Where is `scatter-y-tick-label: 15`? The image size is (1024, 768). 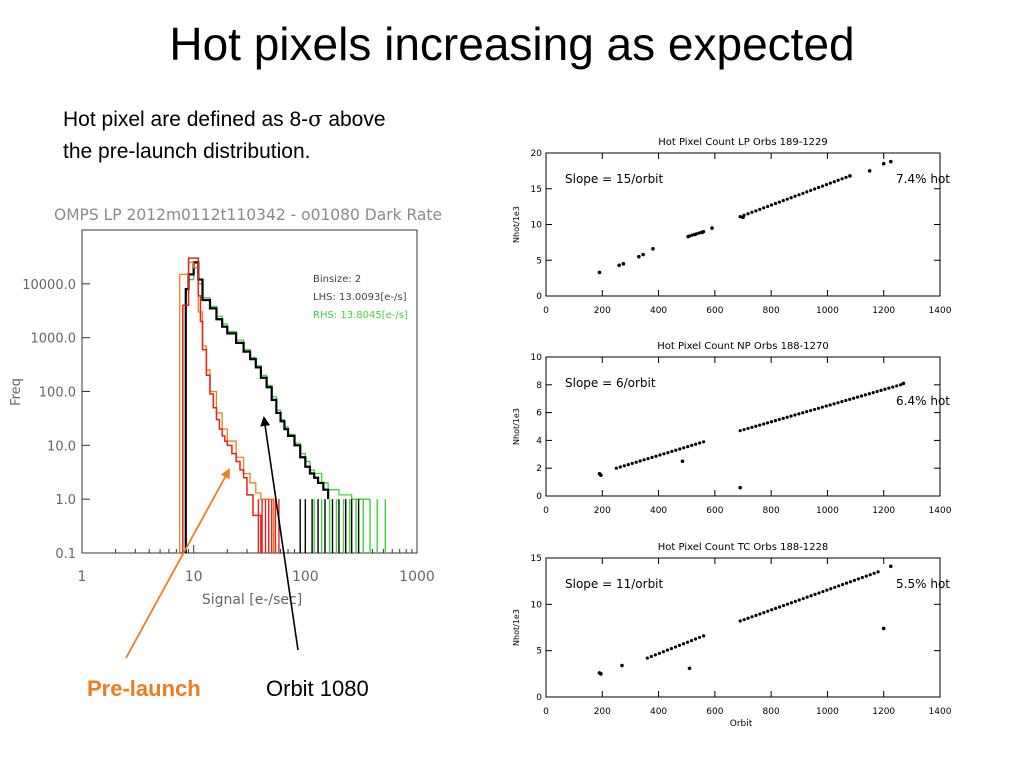
scatter-y-tick-label: 15 is located at coordinates (536, 559).